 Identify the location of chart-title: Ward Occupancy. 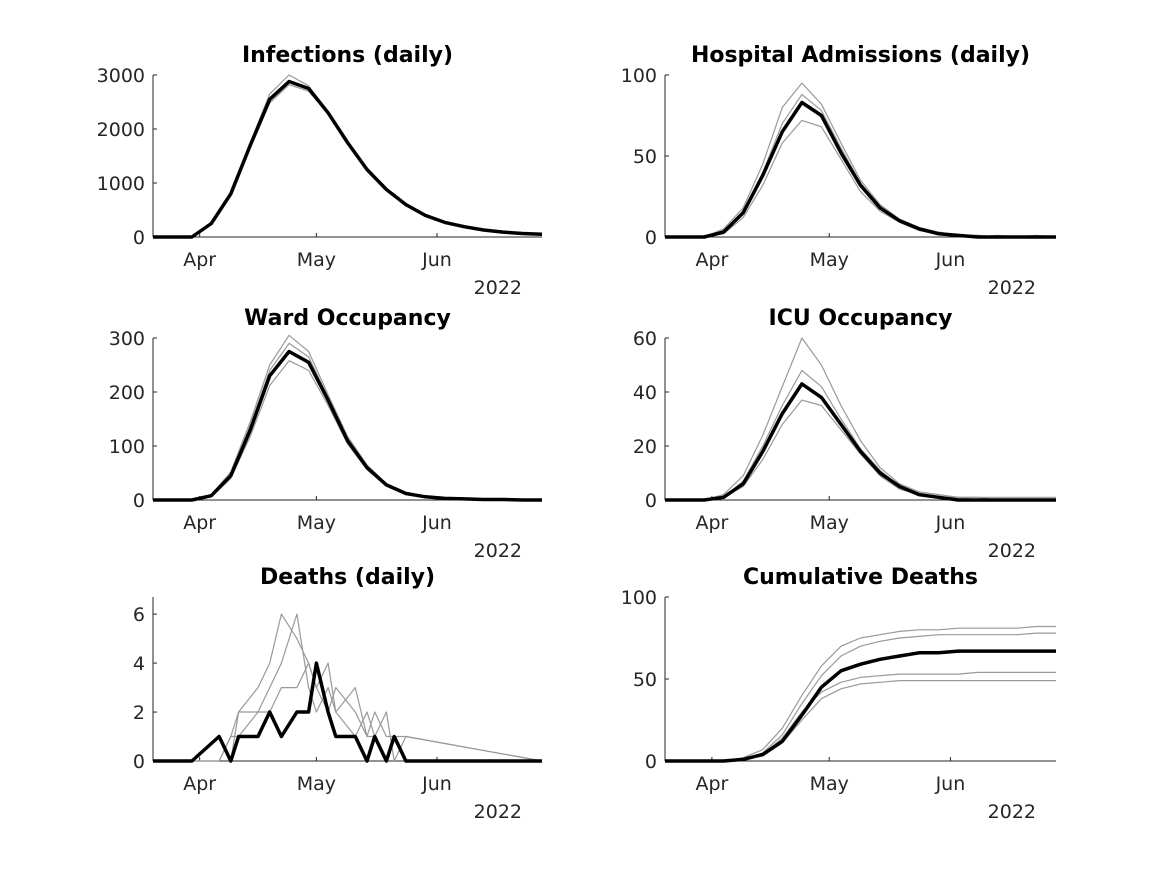
(347, 318).